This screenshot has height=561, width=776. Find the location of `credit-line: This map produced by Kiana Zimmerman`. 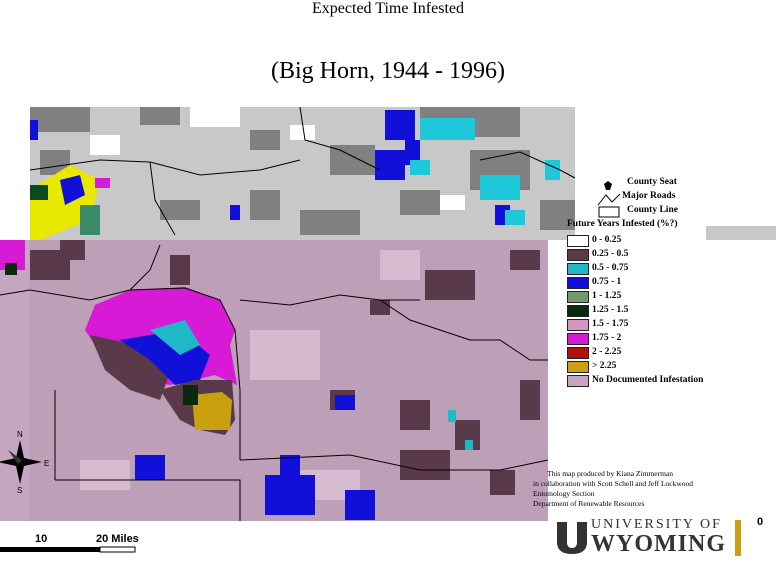

credit-line: This map produced by Kiana Zimmerman is located at coordinates (610, 473).